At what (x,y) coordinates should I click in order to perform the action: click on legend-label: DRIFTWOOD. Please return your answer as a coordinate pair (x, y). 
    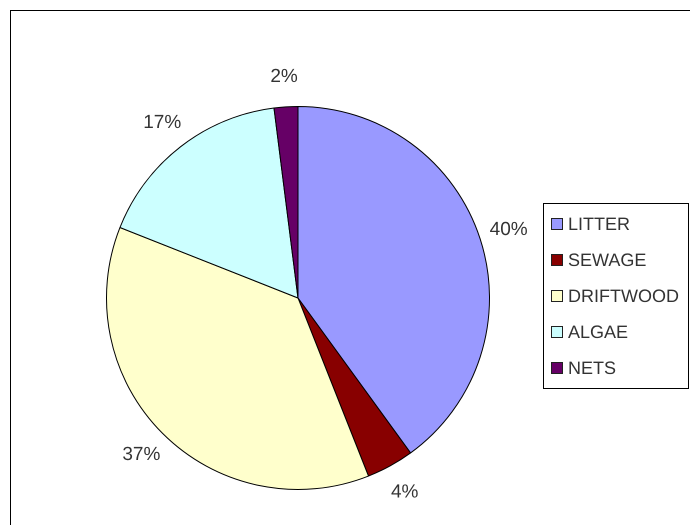
    Looking at the image, I should click on (623, 296).